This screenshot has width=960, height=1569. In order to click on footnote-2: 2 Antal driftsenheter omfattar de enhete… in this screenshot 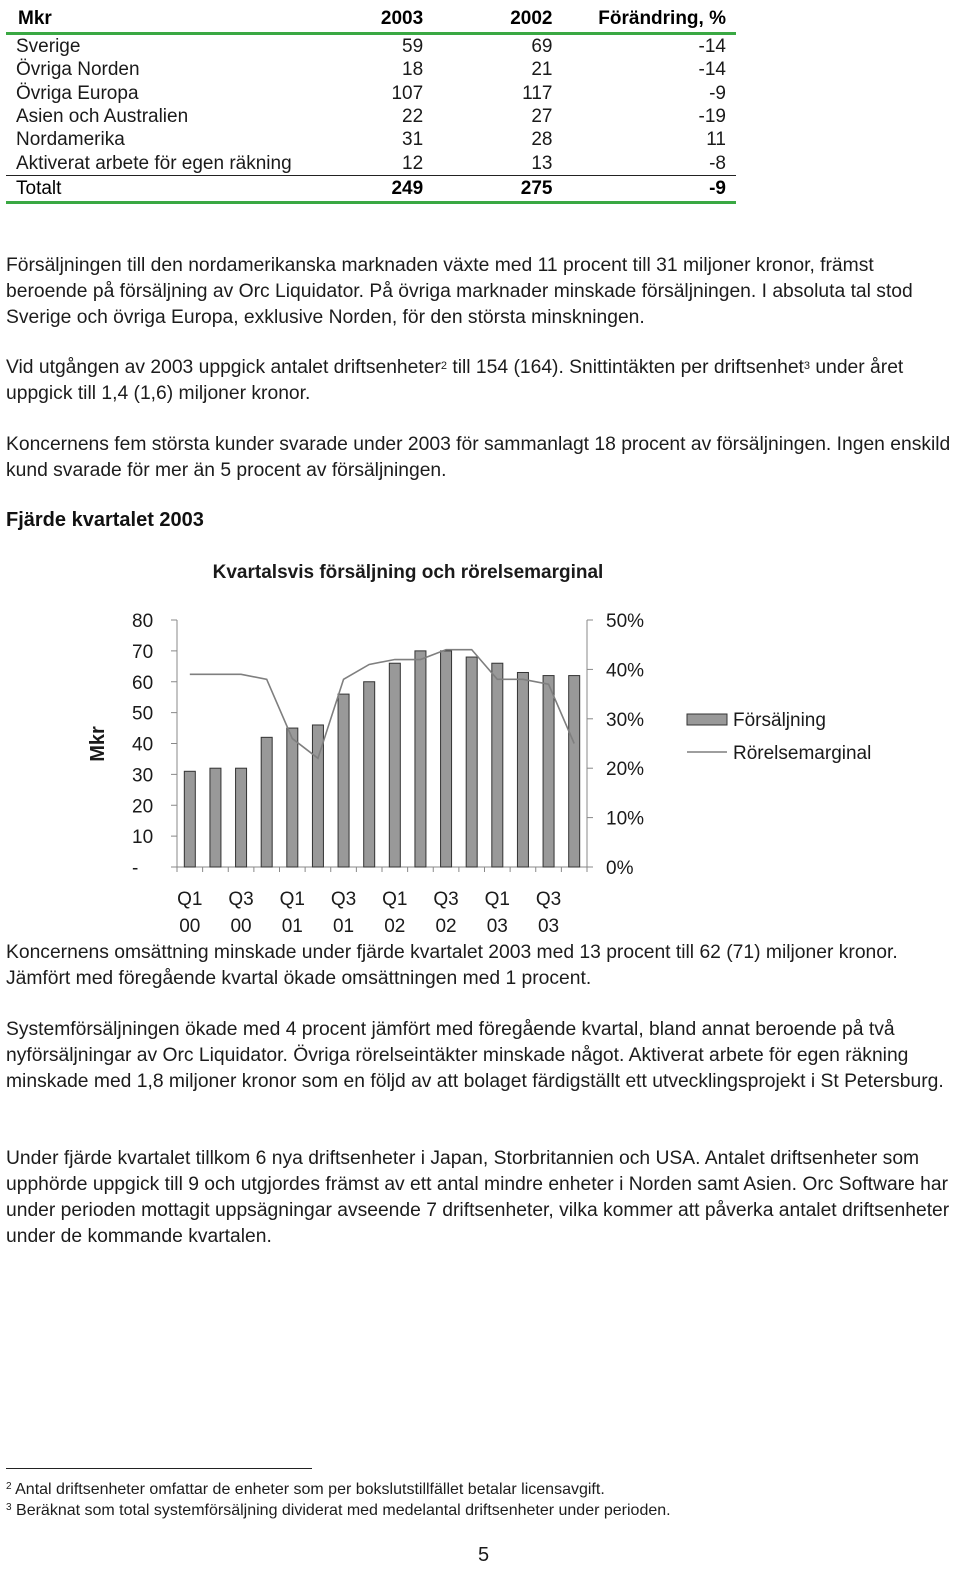, I will do `click(305, 1490)`.